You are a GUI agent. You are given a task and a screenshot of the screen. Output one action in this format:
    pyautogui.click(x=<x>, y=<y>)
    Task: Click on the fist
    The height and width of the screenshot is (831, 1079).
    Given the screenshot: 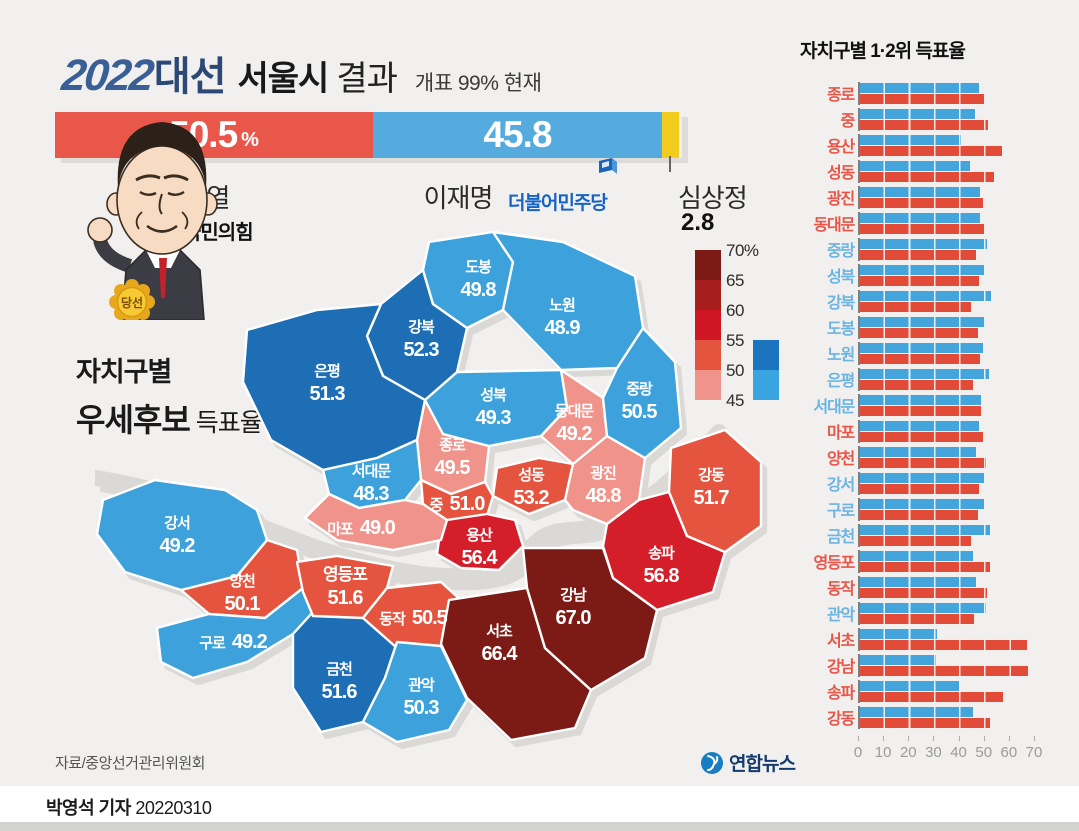 What is the action you would take?
    pyautogui.click(x=100, y=230)
    